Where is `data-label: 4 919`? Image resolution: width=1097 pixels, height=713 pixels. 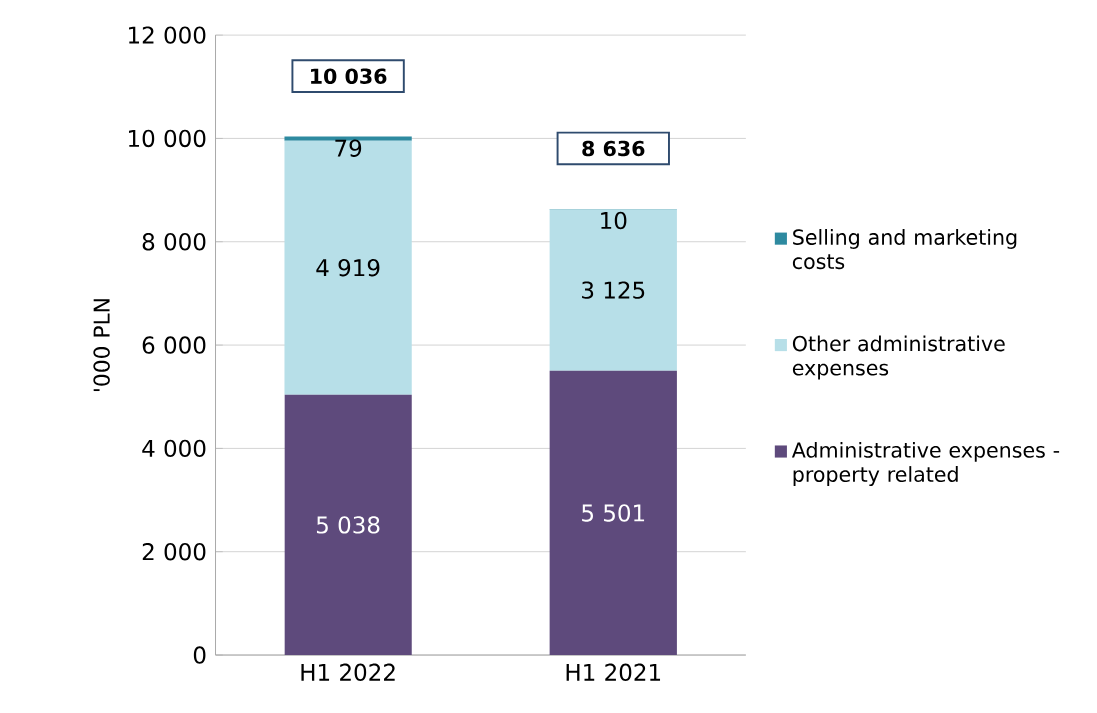 data-label: 4 919 is located at coordinates (348, 267).